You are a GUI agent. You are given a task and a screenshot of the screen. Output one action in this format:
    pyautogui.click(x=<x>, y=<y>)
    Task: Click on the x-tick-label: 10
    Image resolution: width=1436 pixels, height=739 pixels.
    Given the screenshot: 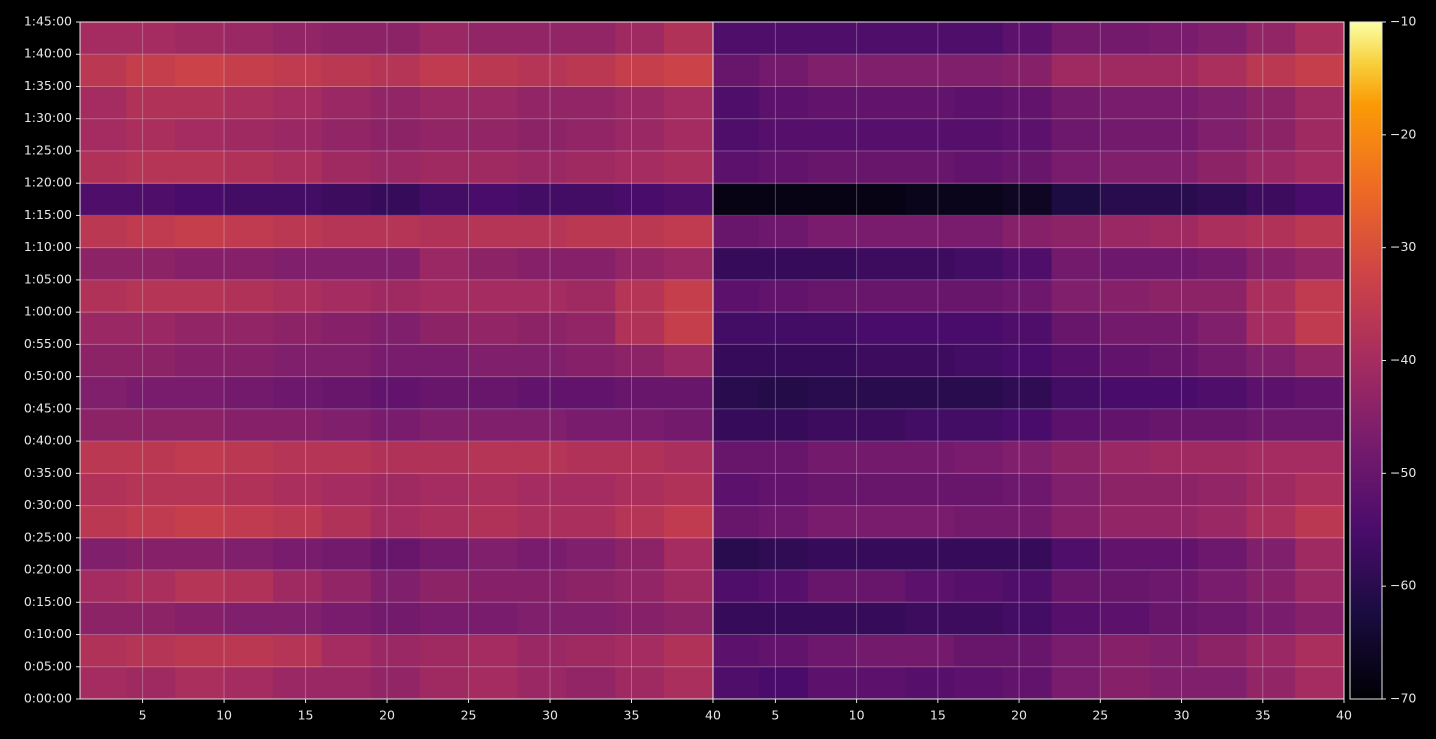 What is the action you would take?
    pyautogui.click(x=857, y=715)
    